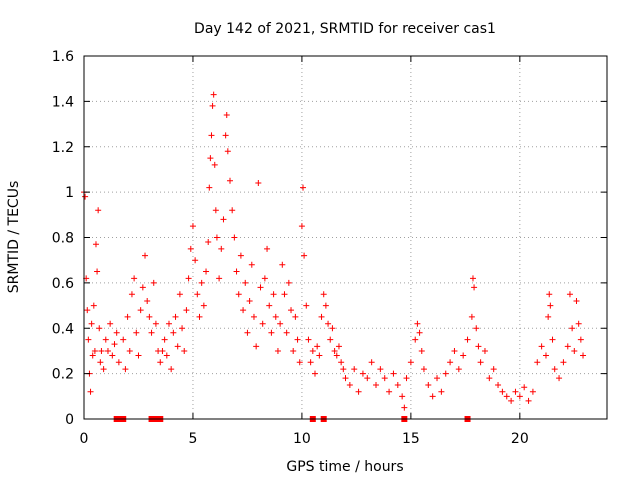 This screenshot has width=640, height=480. I want to click on y-tick-label: 0.4, so click(63, 329).